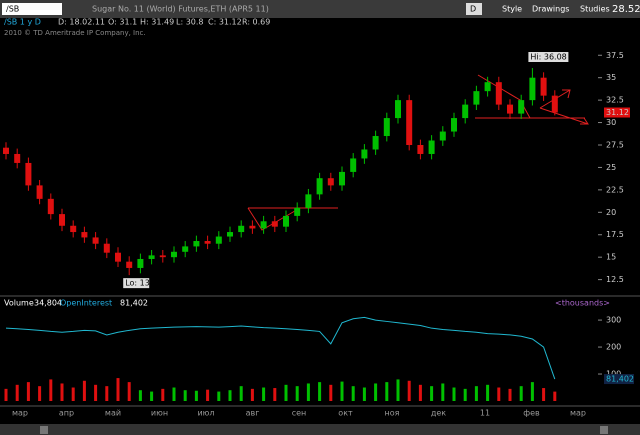 The height and width of the screenshot is (435, 640). What do you see at coordinates (81, 22) in the screenshot?
I see `ohlc: D: 18.02.11` at bounding box center [81, 22].